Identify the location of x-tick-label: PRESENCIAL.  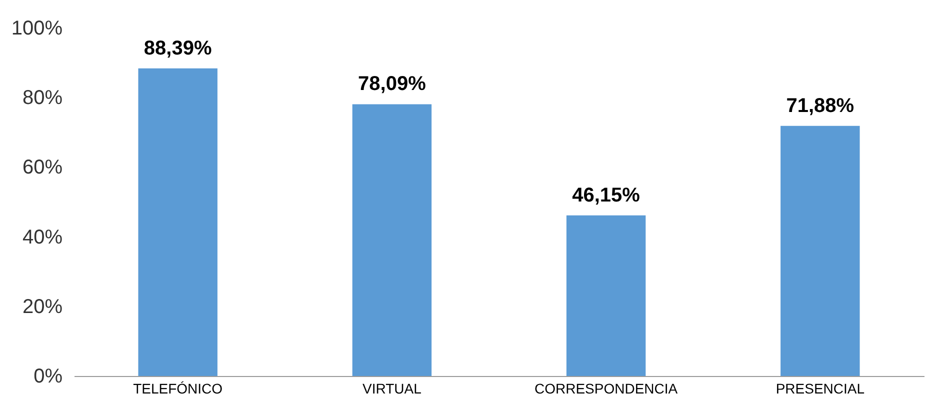
(820, 388).